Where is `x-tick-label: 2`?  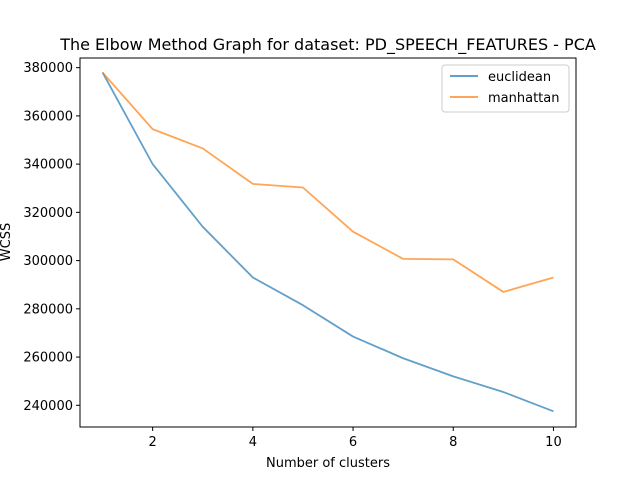
x-tick-label: 2 is located at coordinates (153, 442).